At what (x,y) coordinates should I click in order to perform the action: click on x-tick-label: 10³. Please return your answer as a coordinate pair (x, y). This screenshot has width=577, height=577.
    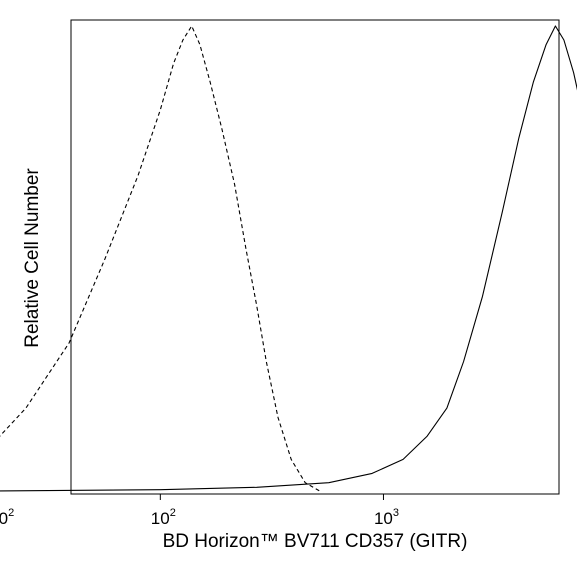
    Looking at the image, I should click on (386, 517).